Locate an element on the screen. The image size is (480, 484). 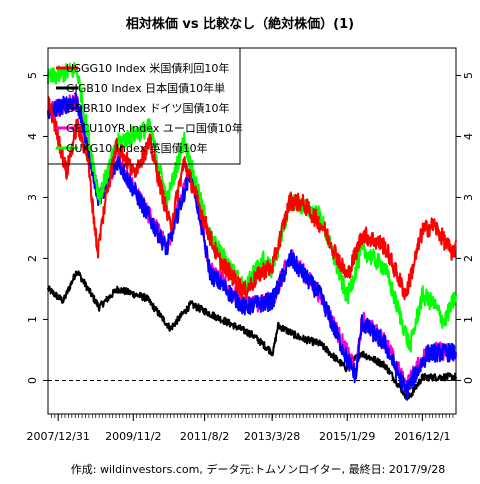
x-tick-label-1: 2009/11/2 is located at coordinates (133, 436).